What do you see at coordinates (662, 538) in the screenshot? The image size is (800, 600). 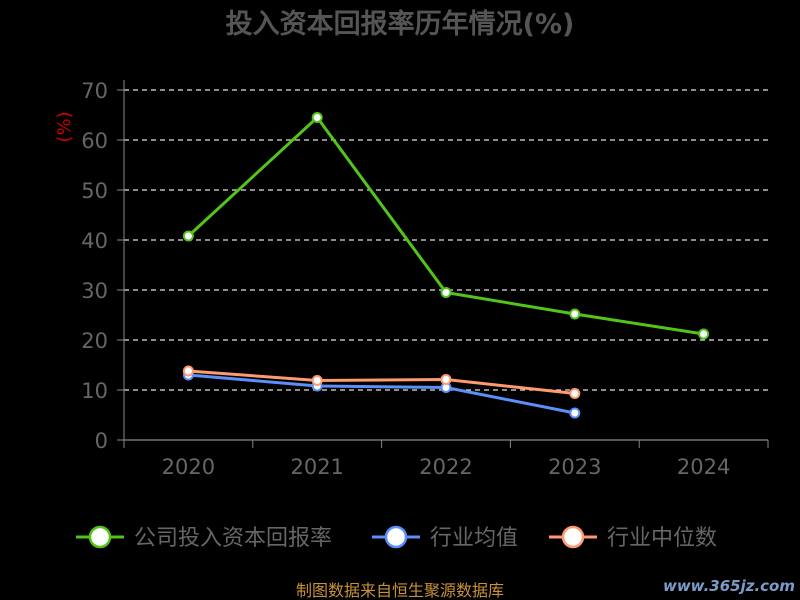 I see `legend-label: 行业中位数` at bounding box center [662, 538].